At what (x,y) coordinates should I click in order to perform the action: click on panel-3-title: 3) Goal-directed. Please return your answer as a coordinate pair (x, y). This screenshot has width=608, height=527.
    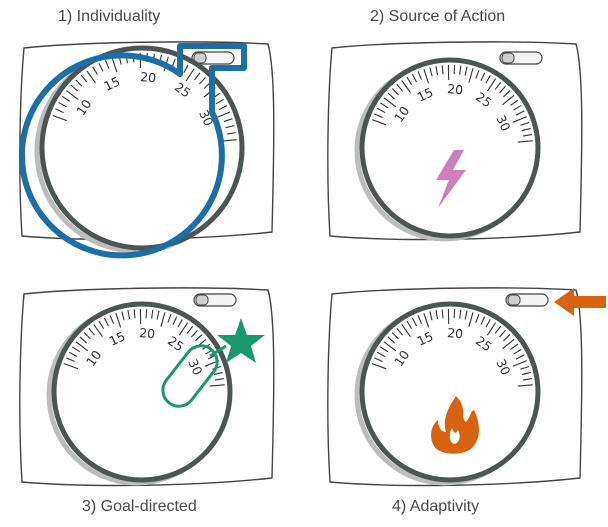
    Looking at the image, I should click on (139, 506).